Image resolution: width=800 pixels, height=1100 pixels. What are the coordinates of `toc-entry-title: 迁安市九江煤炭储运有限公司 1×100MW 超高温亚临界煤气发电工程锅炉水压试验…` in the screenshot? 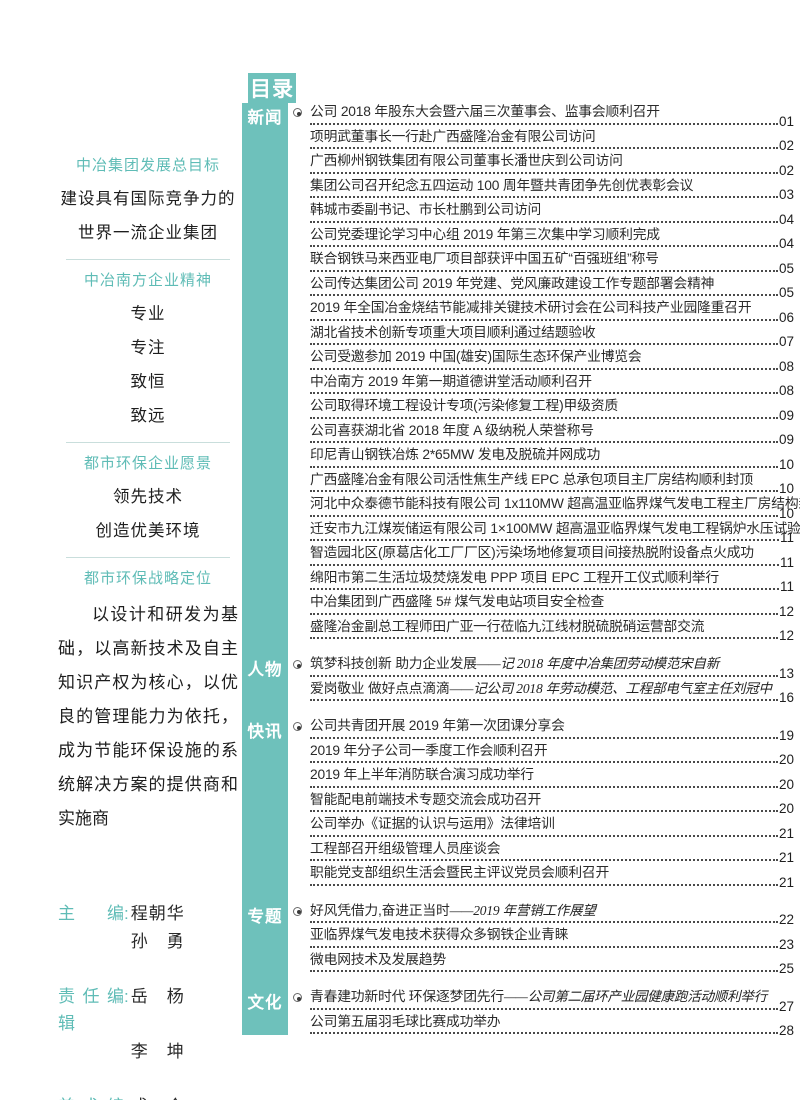 It's located at (555, 528).